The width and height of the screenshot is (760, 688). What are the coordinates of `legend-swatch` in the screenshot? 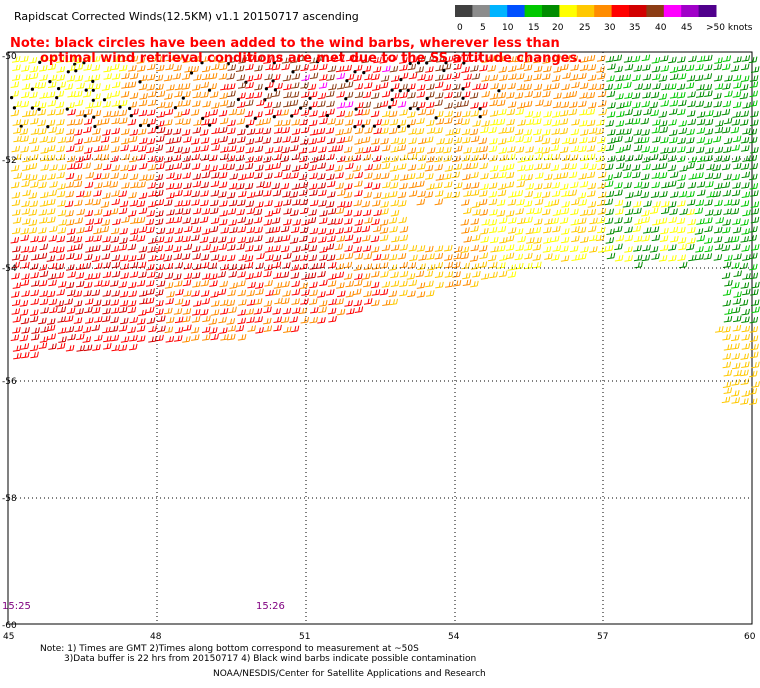 It's located at (516, 11).